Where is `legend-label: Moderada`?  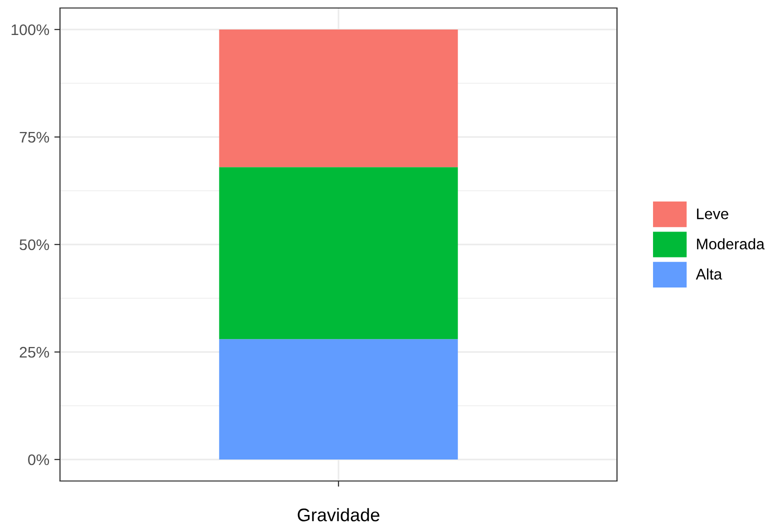 legend-label: Moderada is located at coordinates (731, 244).